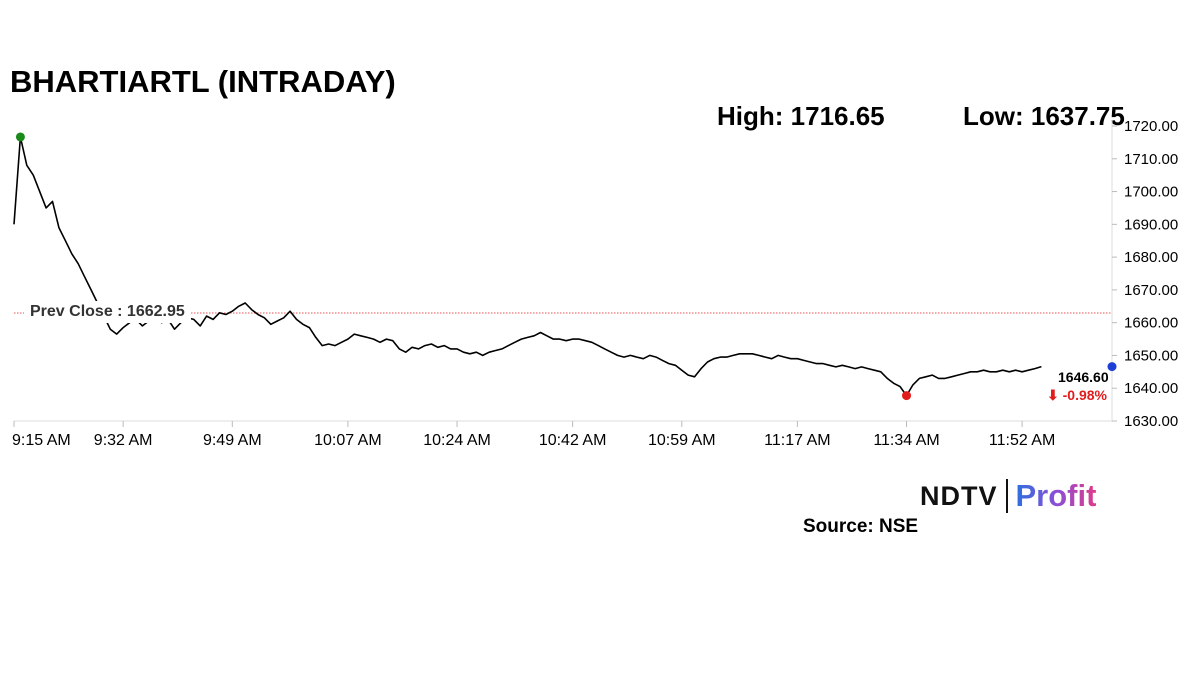 The width and height of the screenshot is (1200, 675). Describe the element at coordinates (1151, 355) in the screenshot. I see `y-tick-label: 1650.00` at that location.